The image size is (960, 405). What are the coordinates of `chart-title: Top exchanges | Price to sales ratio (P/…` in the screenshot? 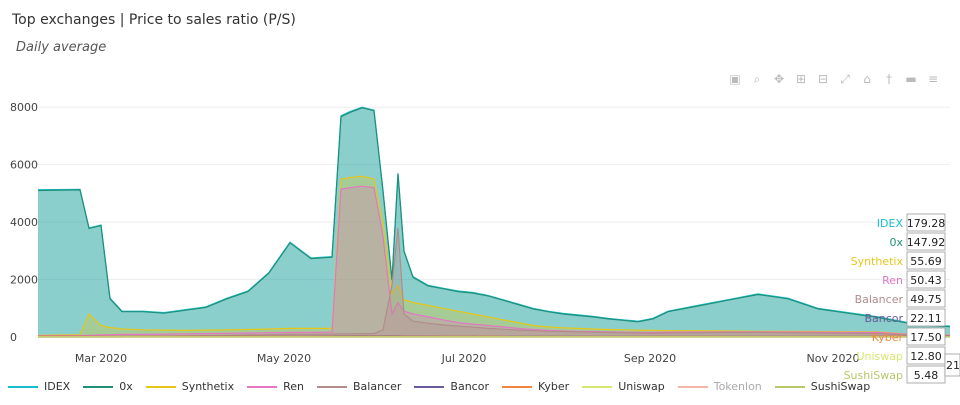 It's located at (154, 20).